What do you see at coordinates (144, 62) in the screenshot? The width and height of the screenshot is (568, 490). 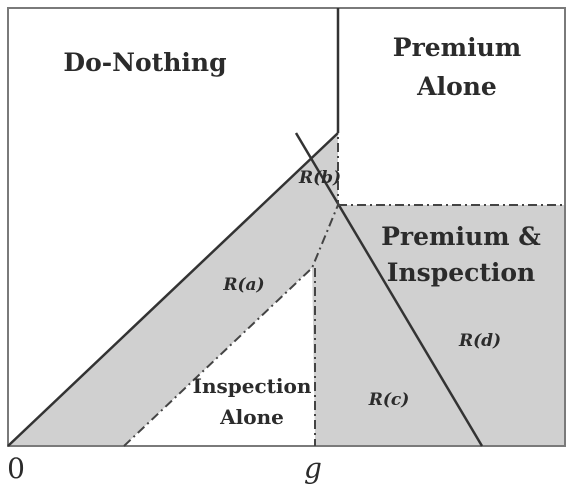 I see `label-do-nothing: Do-Nothing` at bounding box center [144, 62].